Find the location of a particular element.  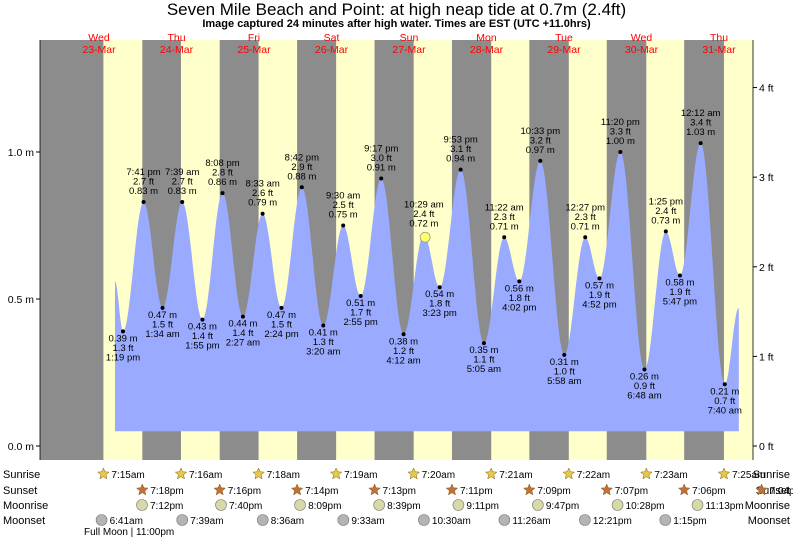

tide-height-m-label: 0.54 m is located at coordinates (439, 294).